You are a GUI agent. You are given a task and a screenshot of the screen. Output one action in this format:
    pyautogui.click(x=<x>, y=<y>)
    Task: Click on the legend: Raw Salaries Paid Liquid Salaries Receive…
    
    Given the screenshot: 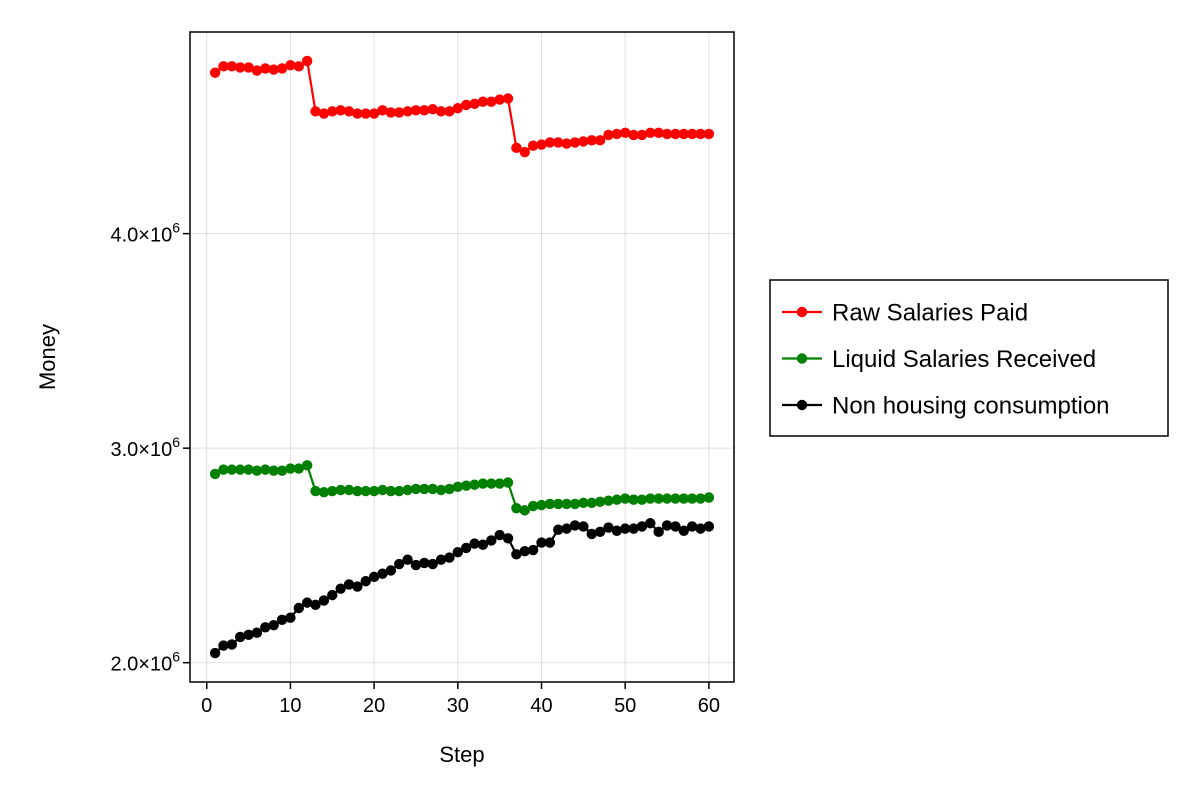 What is the action you would take?
    pyautogui.click(x=969, y=358)
    